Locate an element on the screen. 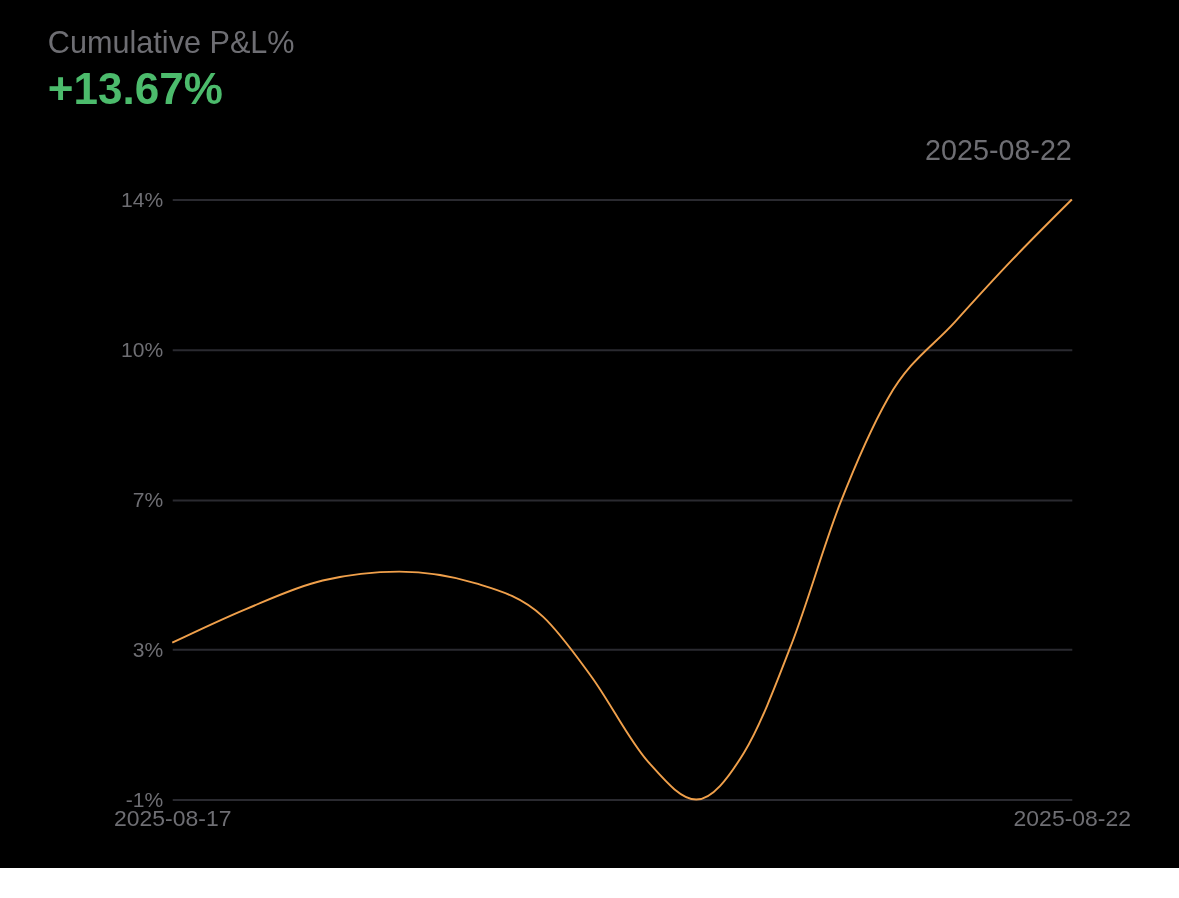 This screenshot has height=898, width=1179. y-tick-label: 14% is located at coordinates (142, 199).